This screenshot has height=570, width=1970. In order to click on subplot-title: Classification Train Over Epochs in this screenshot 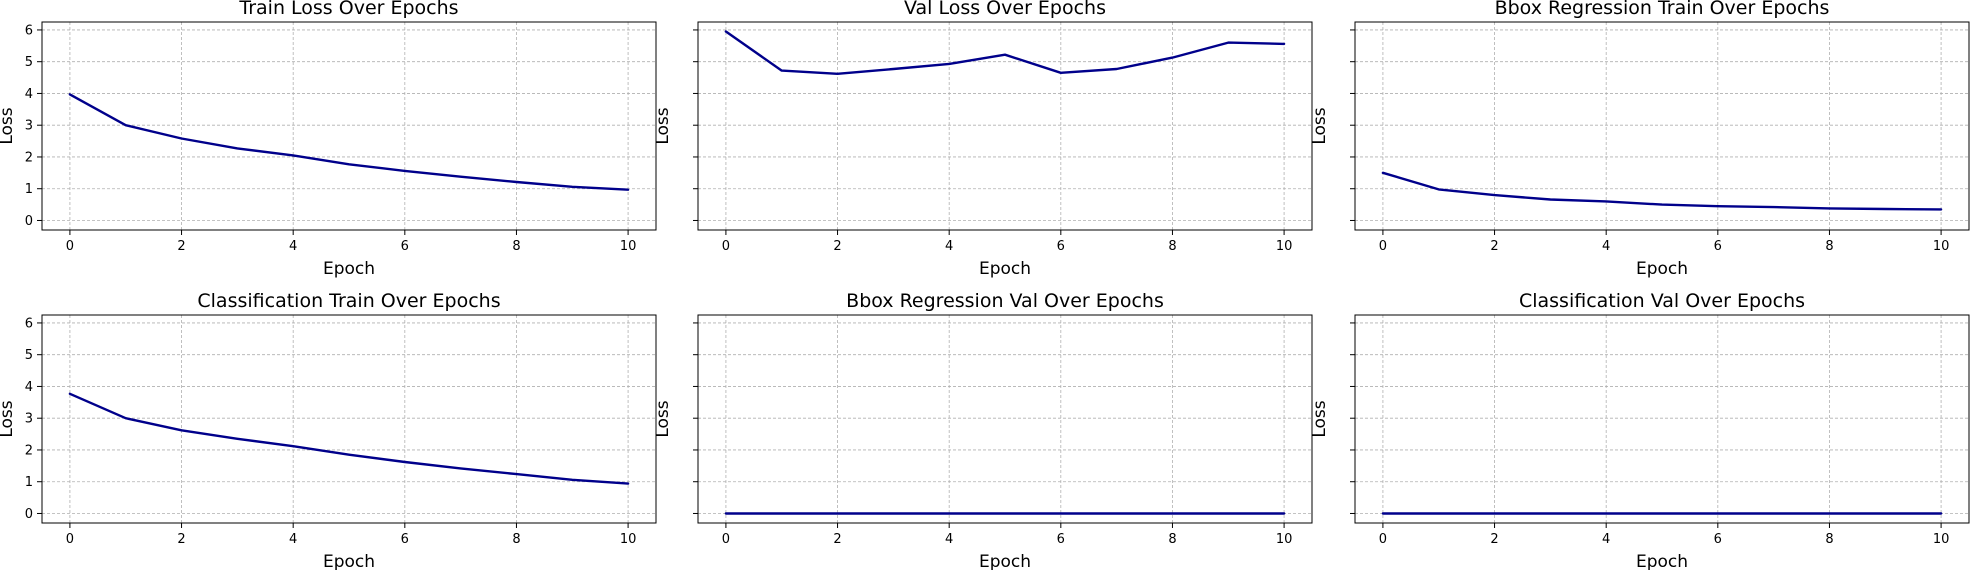, I will do `click(348, 301)`.